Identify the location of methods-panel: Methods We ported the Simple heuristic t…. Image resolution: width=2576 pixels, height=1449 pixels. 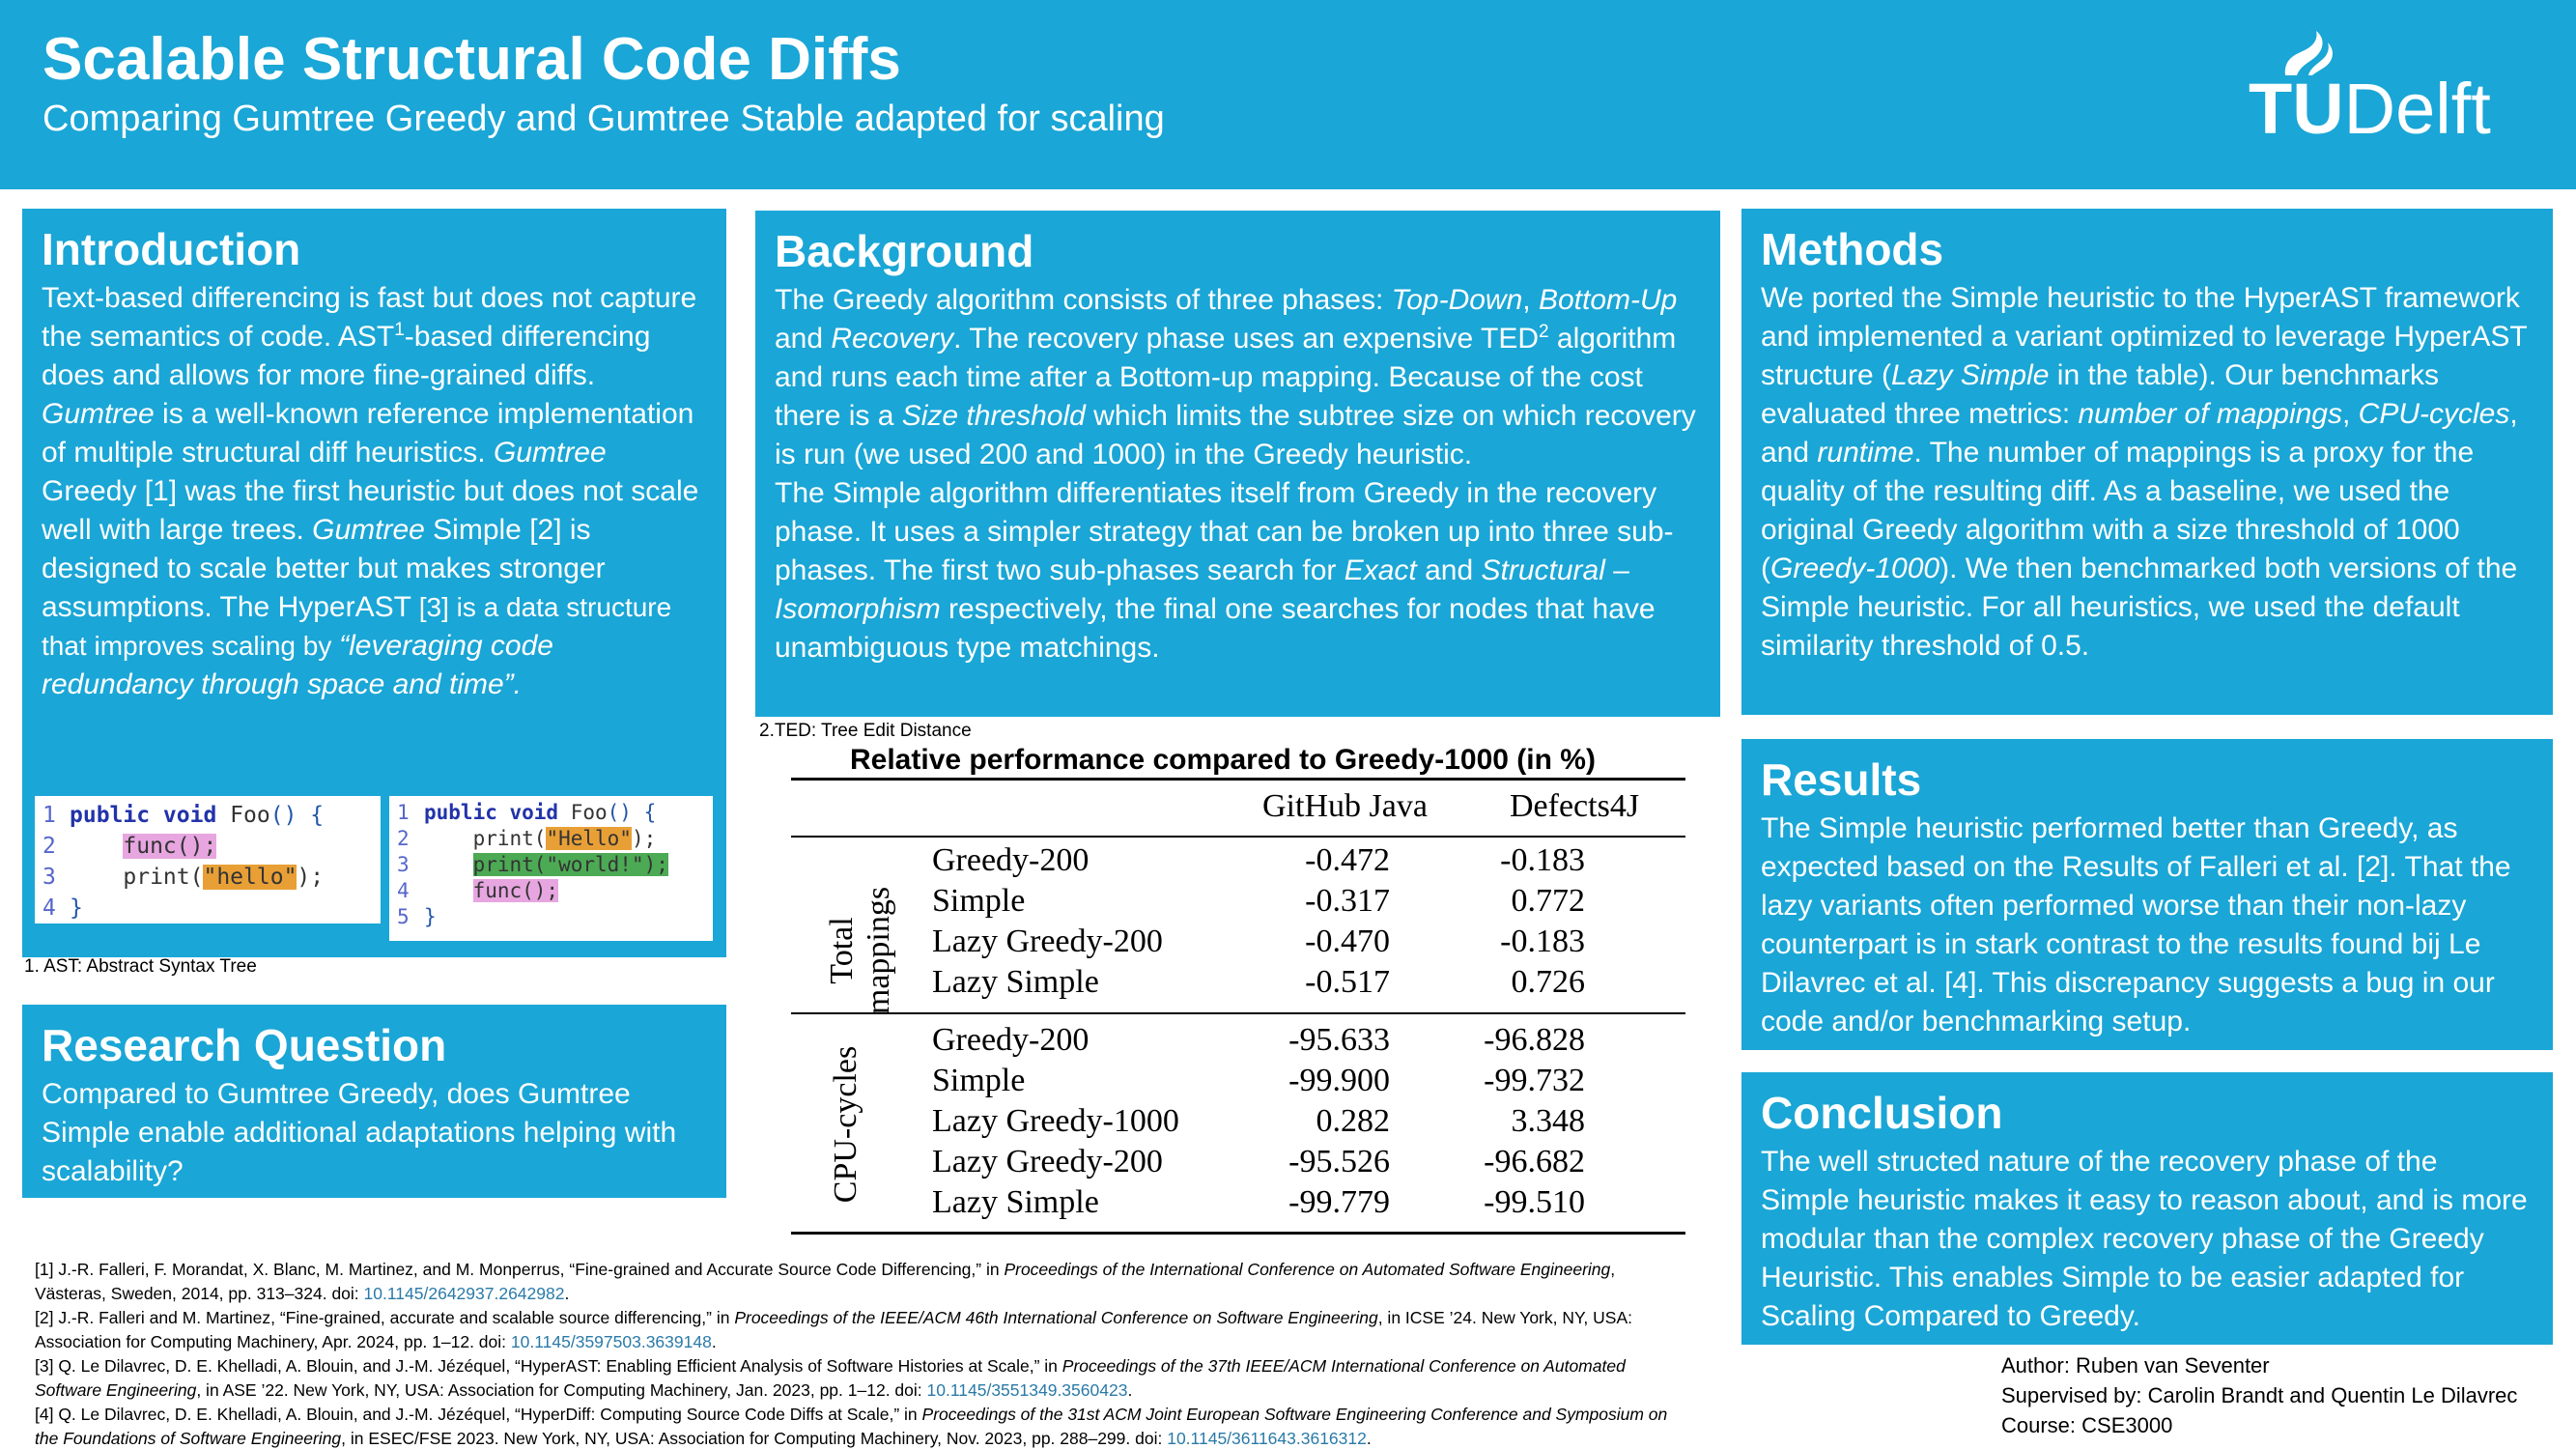
(2147, 462).